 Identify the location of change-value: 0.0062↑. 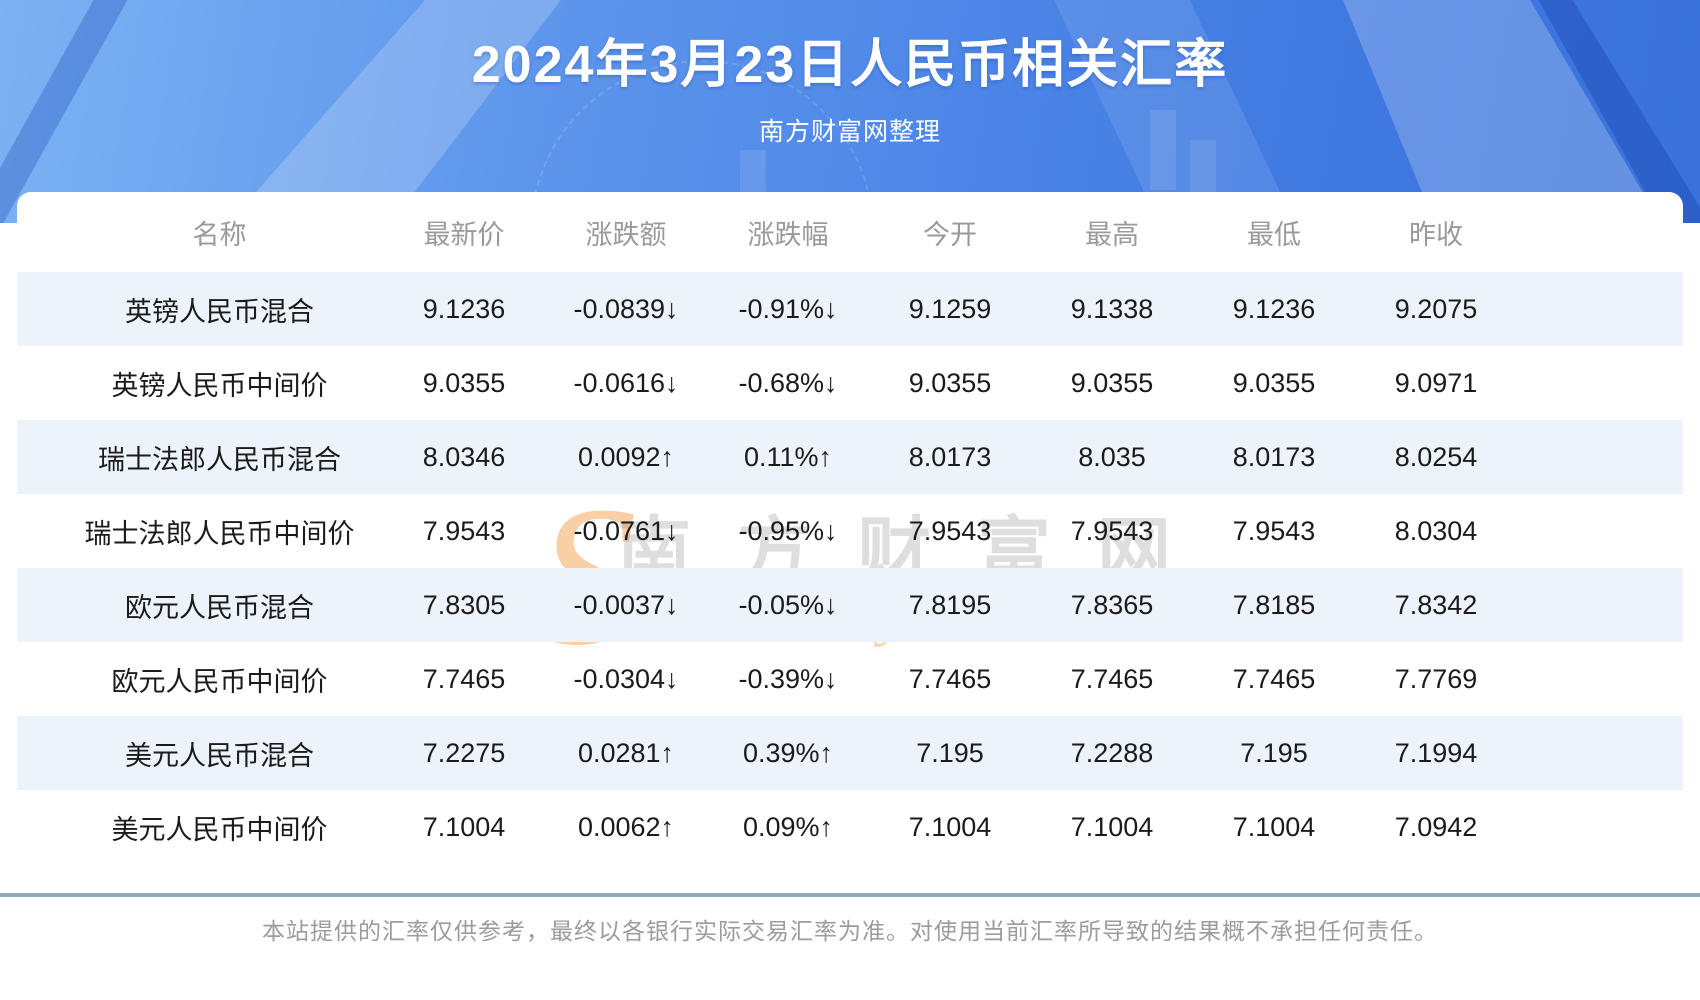
(626, 826).